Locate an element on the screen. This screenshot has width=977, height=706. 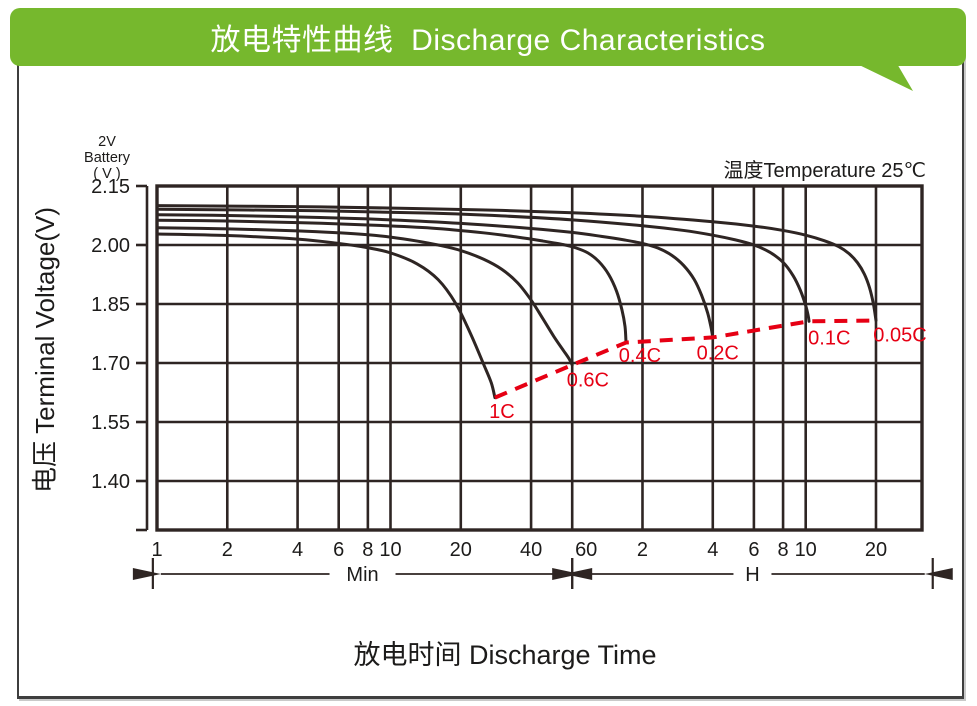
page-title: 放电特性曲线 Discharge Characteristics is located at coordinates (488, 40).